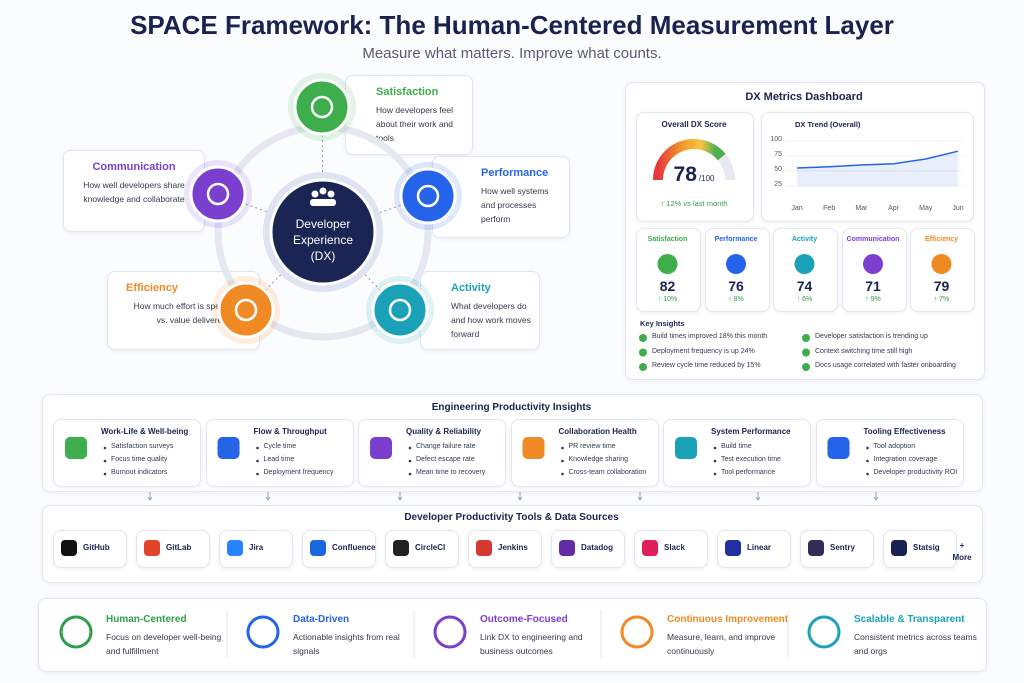  Describe the element at coordinates (905, 459) in the screenshot. I see `card-item: Integration coverage` at that location.